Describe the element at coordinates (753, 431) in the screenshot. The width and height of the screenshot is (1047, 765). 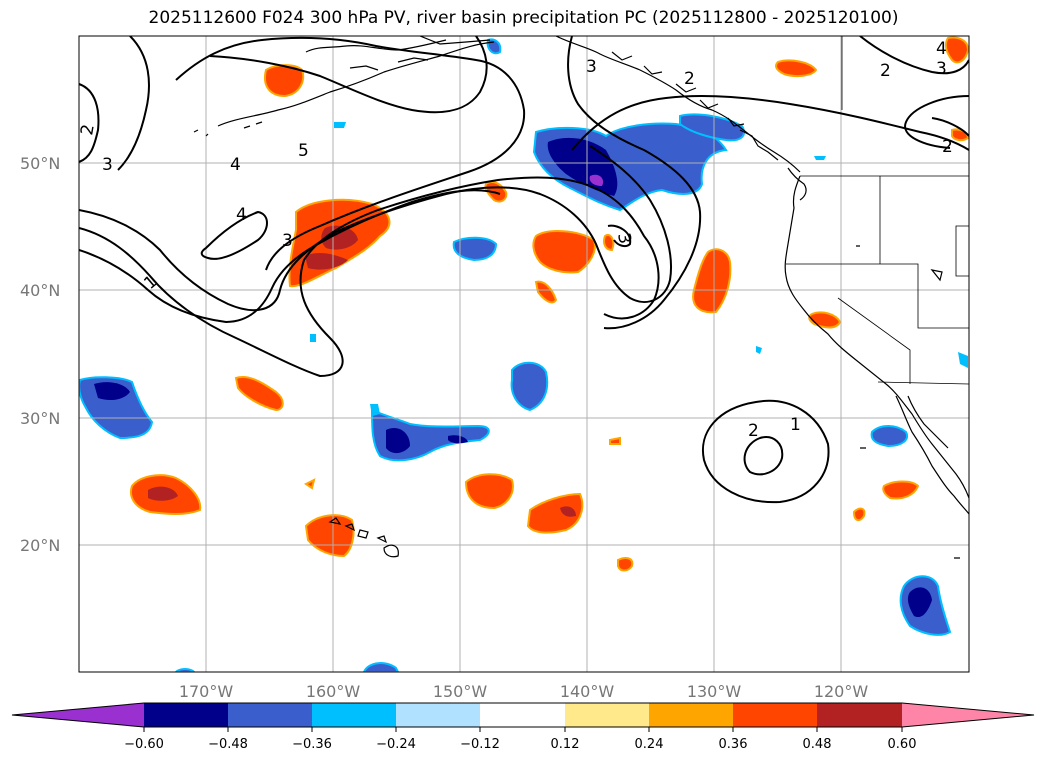
I see `contour-label-2-se: 2` at that location.